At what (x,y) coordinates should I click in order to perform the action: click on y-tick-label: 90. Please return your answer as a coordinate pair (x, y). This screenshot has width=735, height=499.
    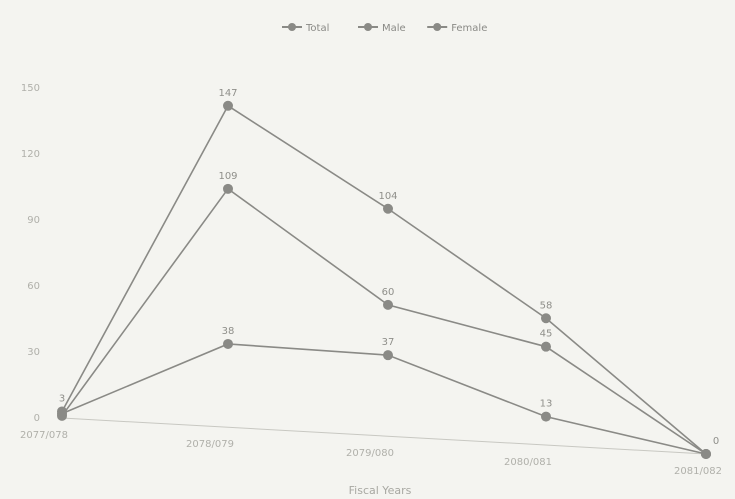
    Looking at the image, I should click on (33, 220).